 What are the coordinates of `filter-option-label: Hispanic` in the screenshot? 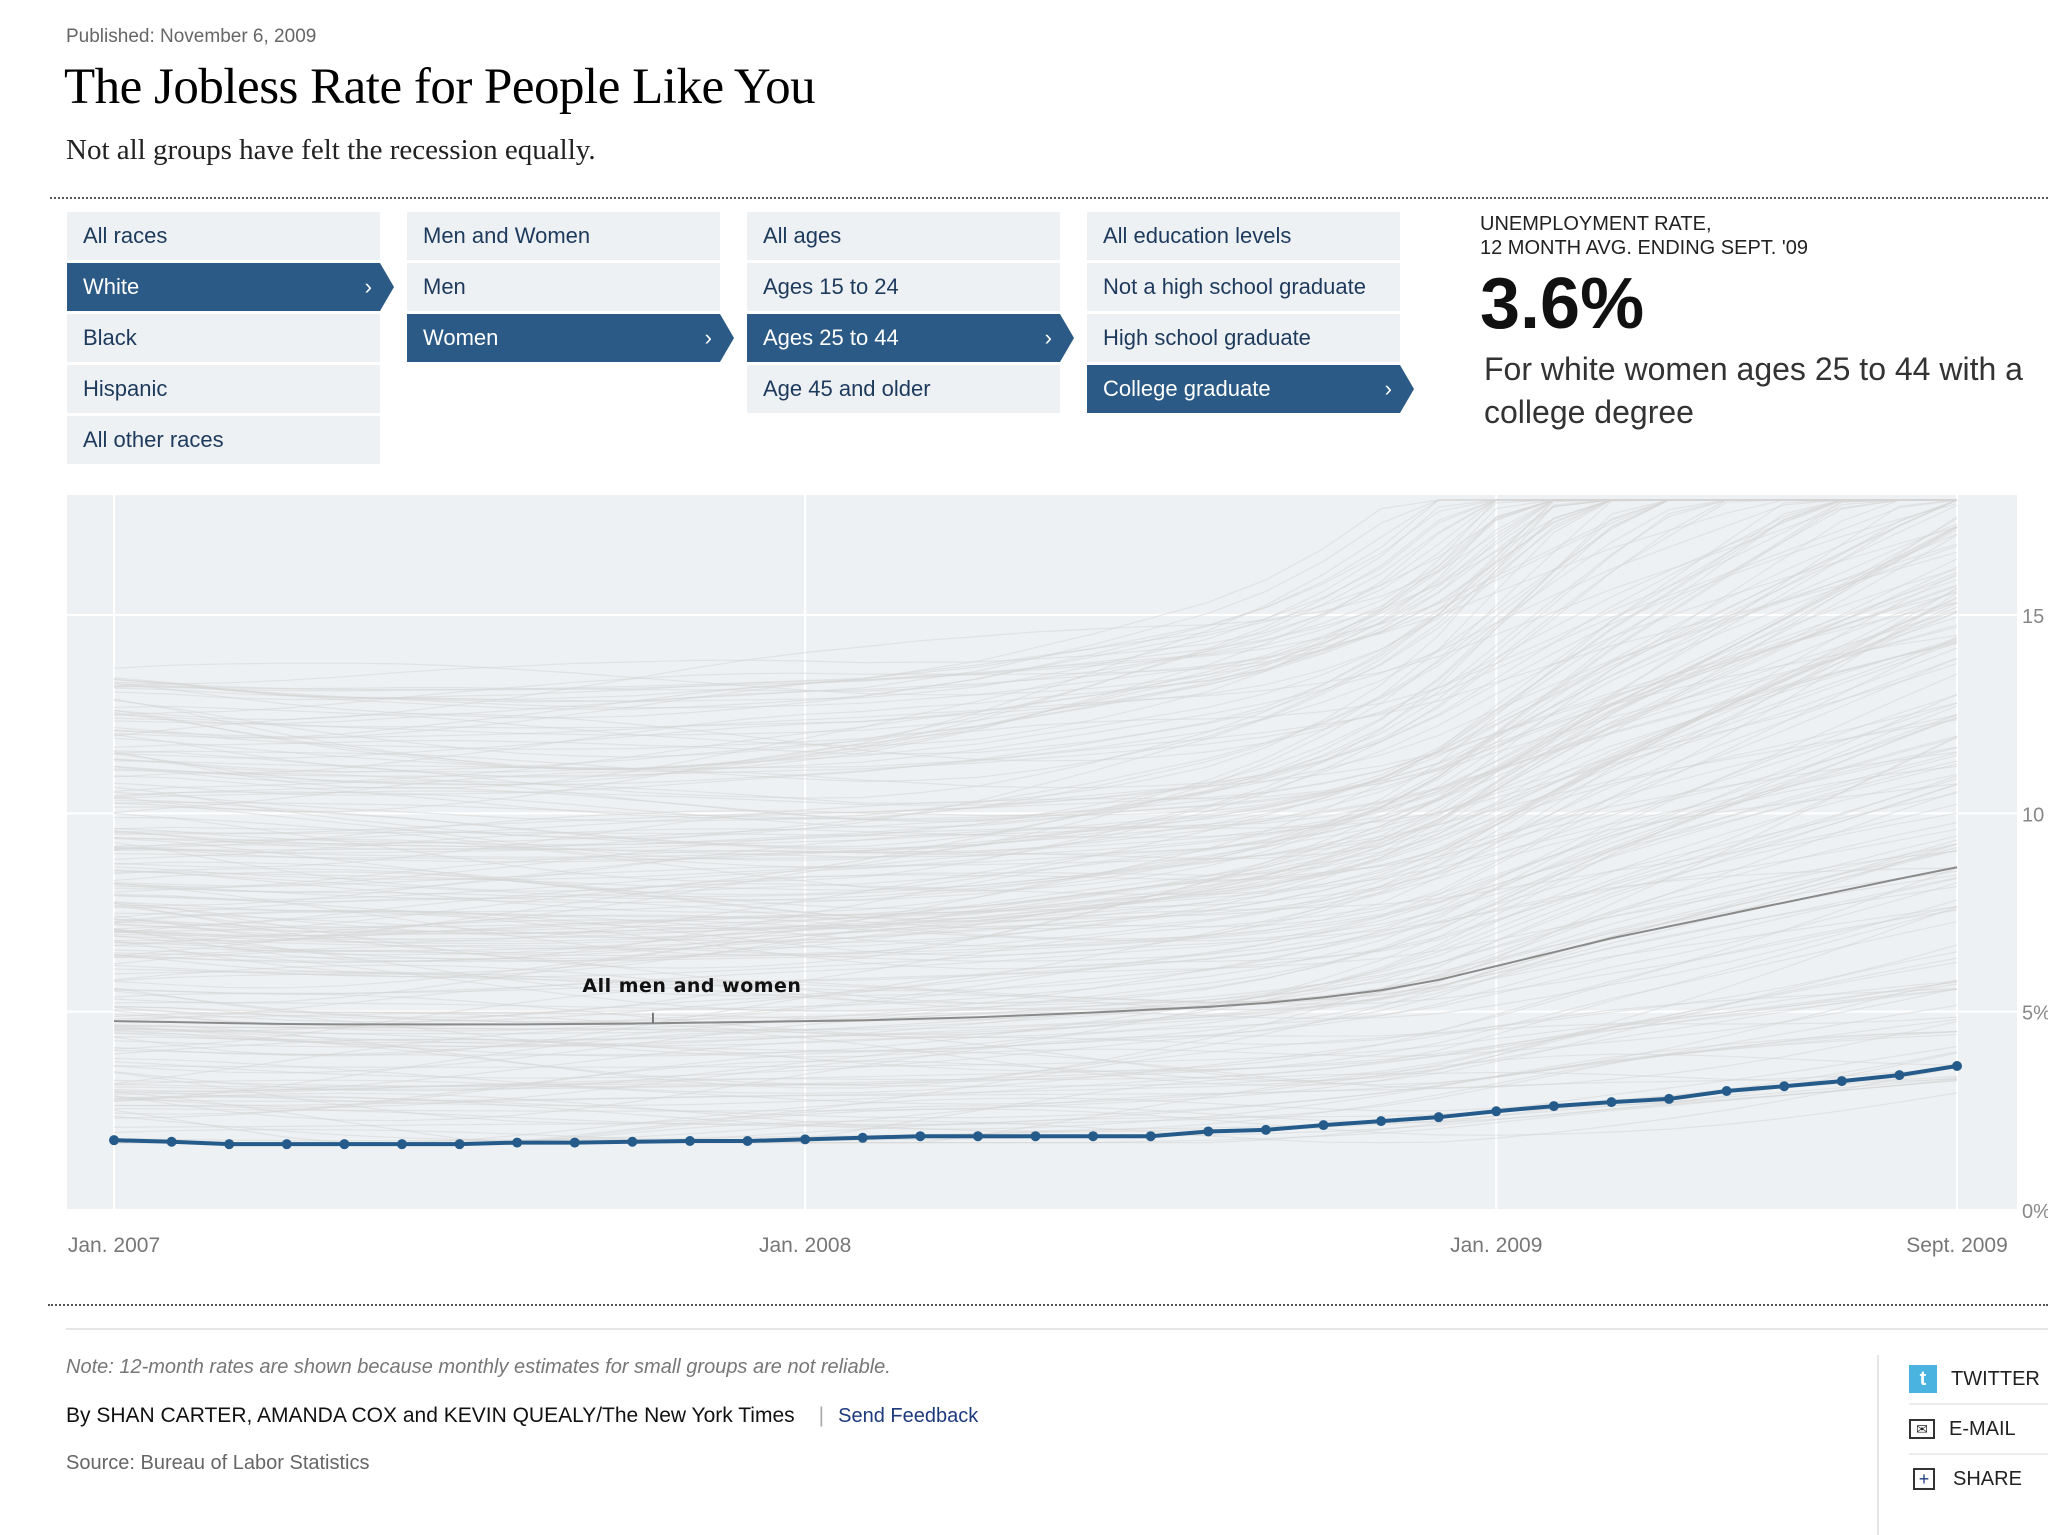 It's located at (125, 388).